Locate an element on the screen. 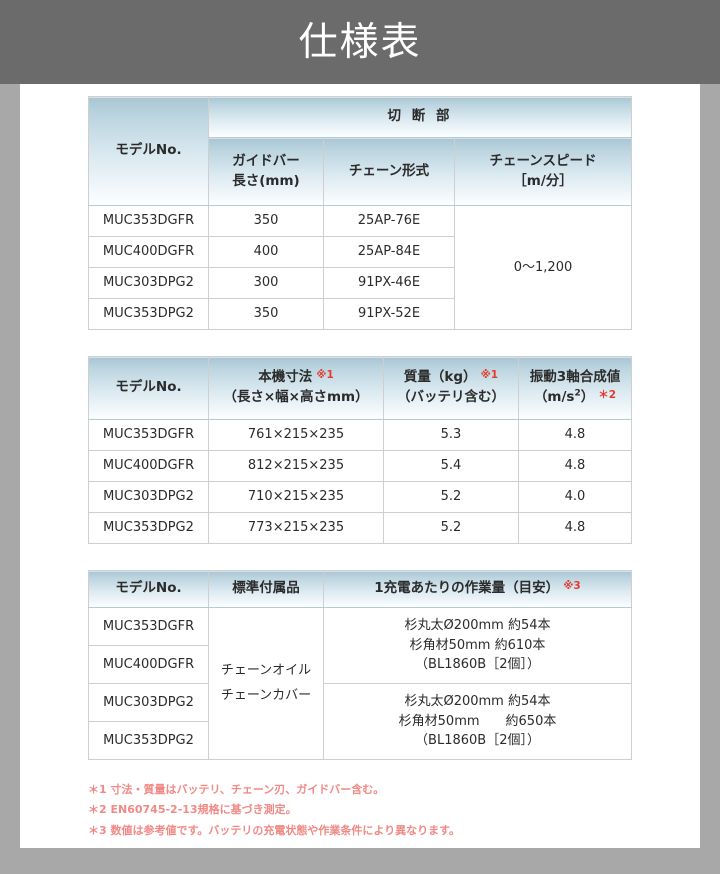 The width and height of the screenshot is (720, 874). column-header-dimensions-line2: （長さ×幅×高さmm） is located at coordinates (296, 397).